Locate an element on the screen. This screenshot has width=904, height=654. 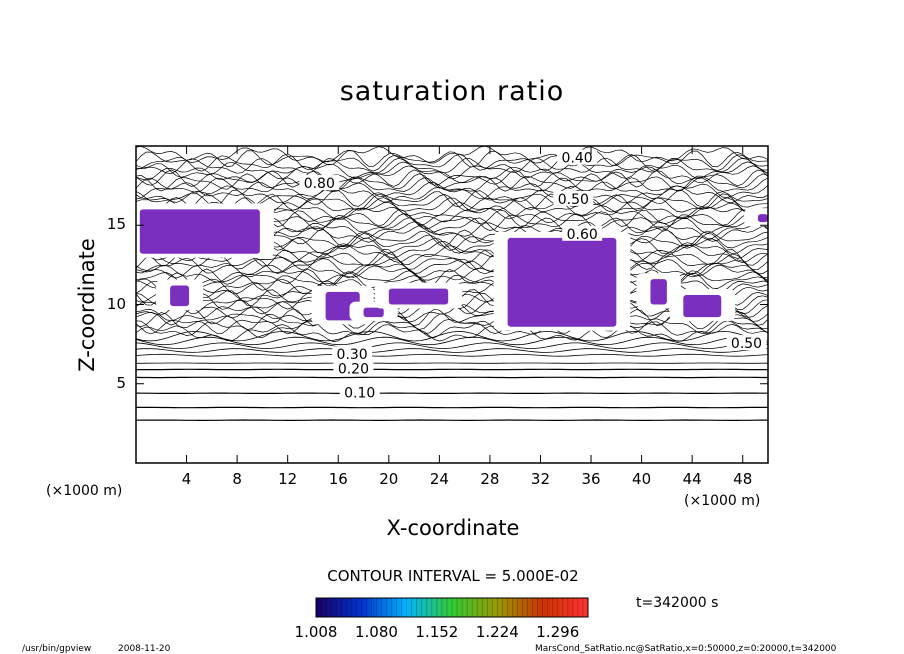
contour-label: 0.40 is located at coordinates (577, 159).